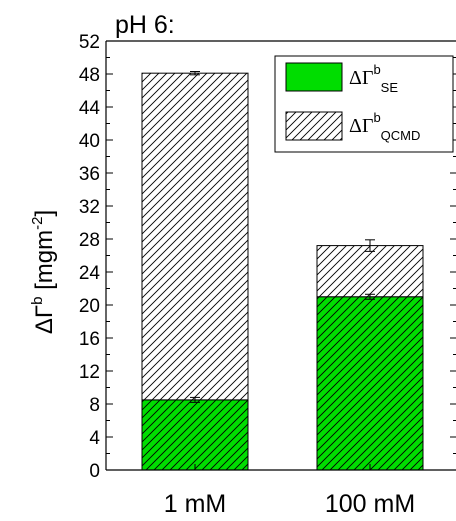 This screenshot has height=521, width=456. I want to click on y-tick-label: 40, so click(89, 141).